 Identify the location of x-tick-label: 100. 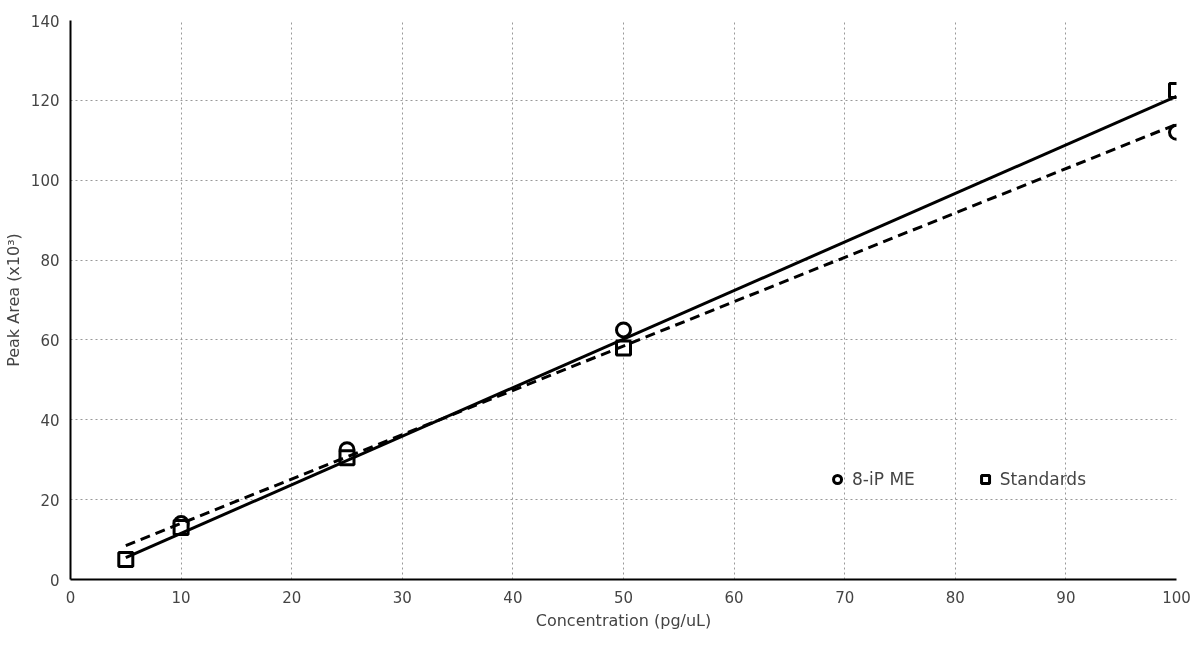
(1176, 597).